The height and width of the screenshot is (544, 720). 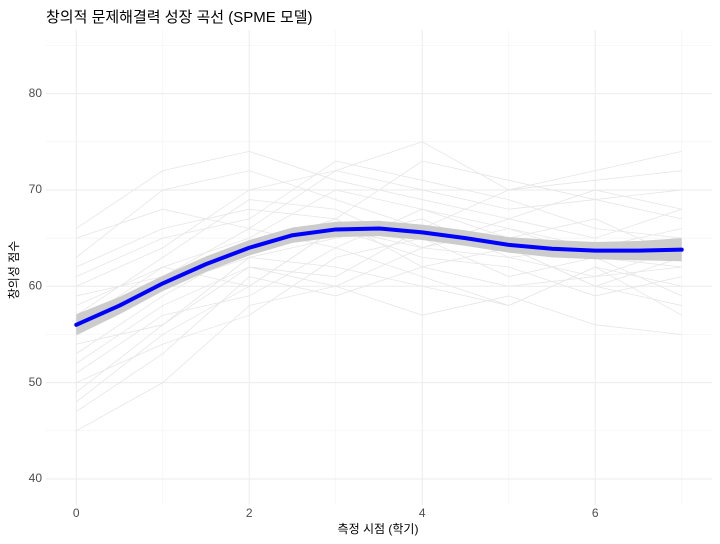 I want to click on y-tick-label: 50, so click(x=36, y=382).